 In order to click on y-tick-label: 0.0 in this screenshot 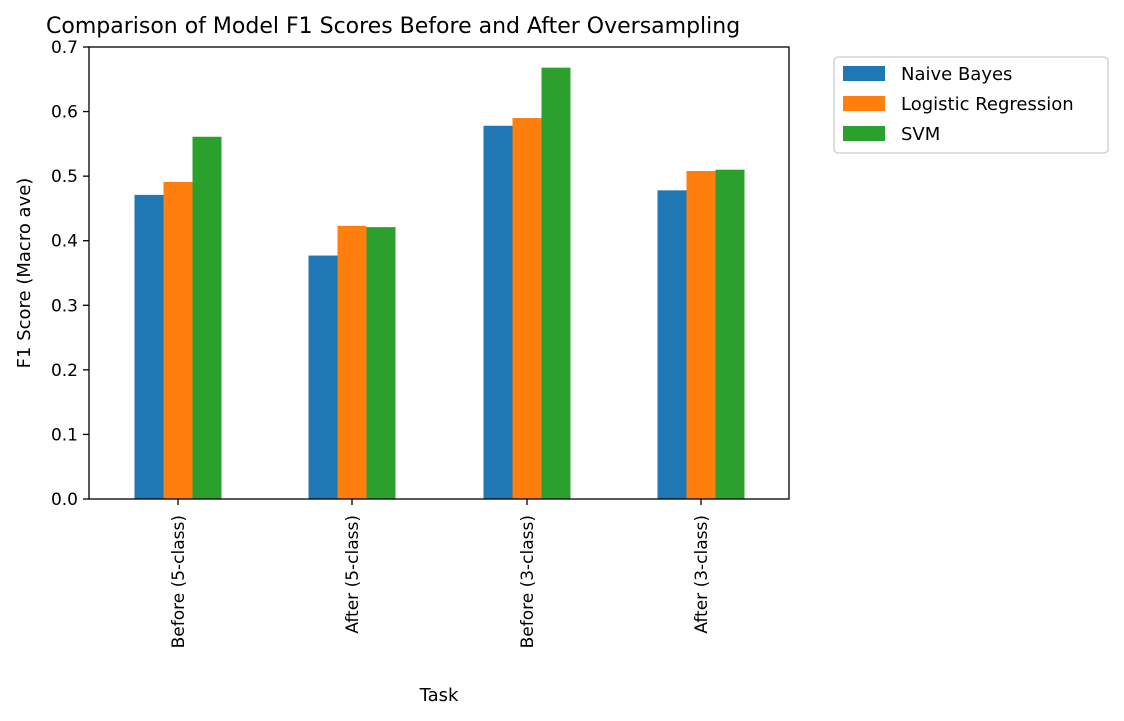, I will do `click(64, 500)`.